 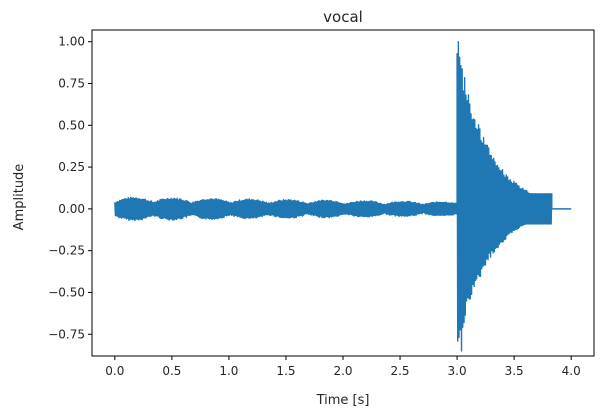 What do you see at coordinates (571, 371) in the screenshot?
I see `x-tick-label: 4.0` at bounding box center [571, 371].